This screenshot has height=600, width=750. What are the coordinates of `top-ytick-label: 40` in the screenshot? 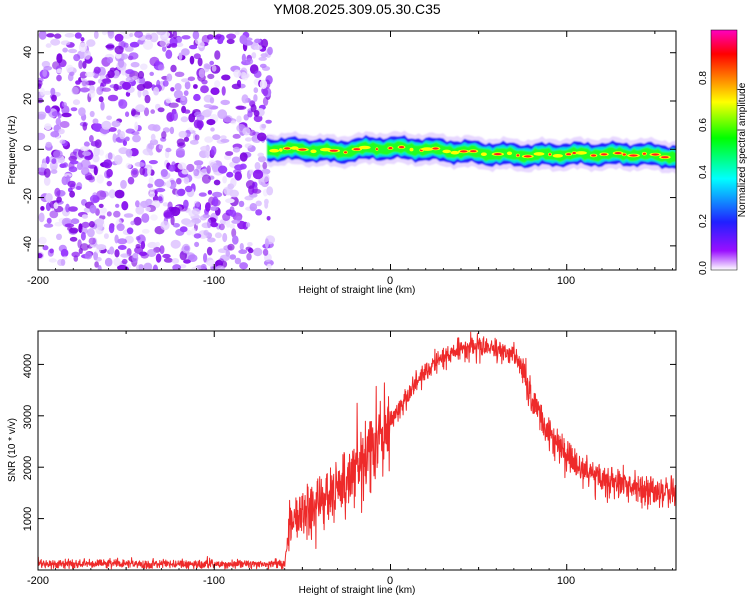 It's located at (28, 52).